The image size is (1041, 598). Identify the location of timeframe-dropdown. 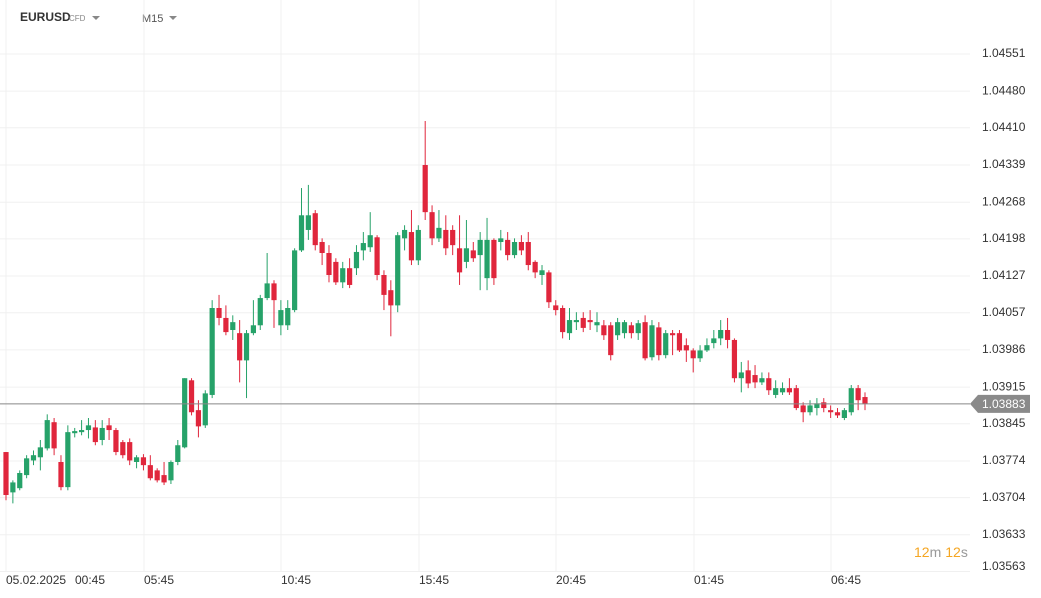
(173, 18).